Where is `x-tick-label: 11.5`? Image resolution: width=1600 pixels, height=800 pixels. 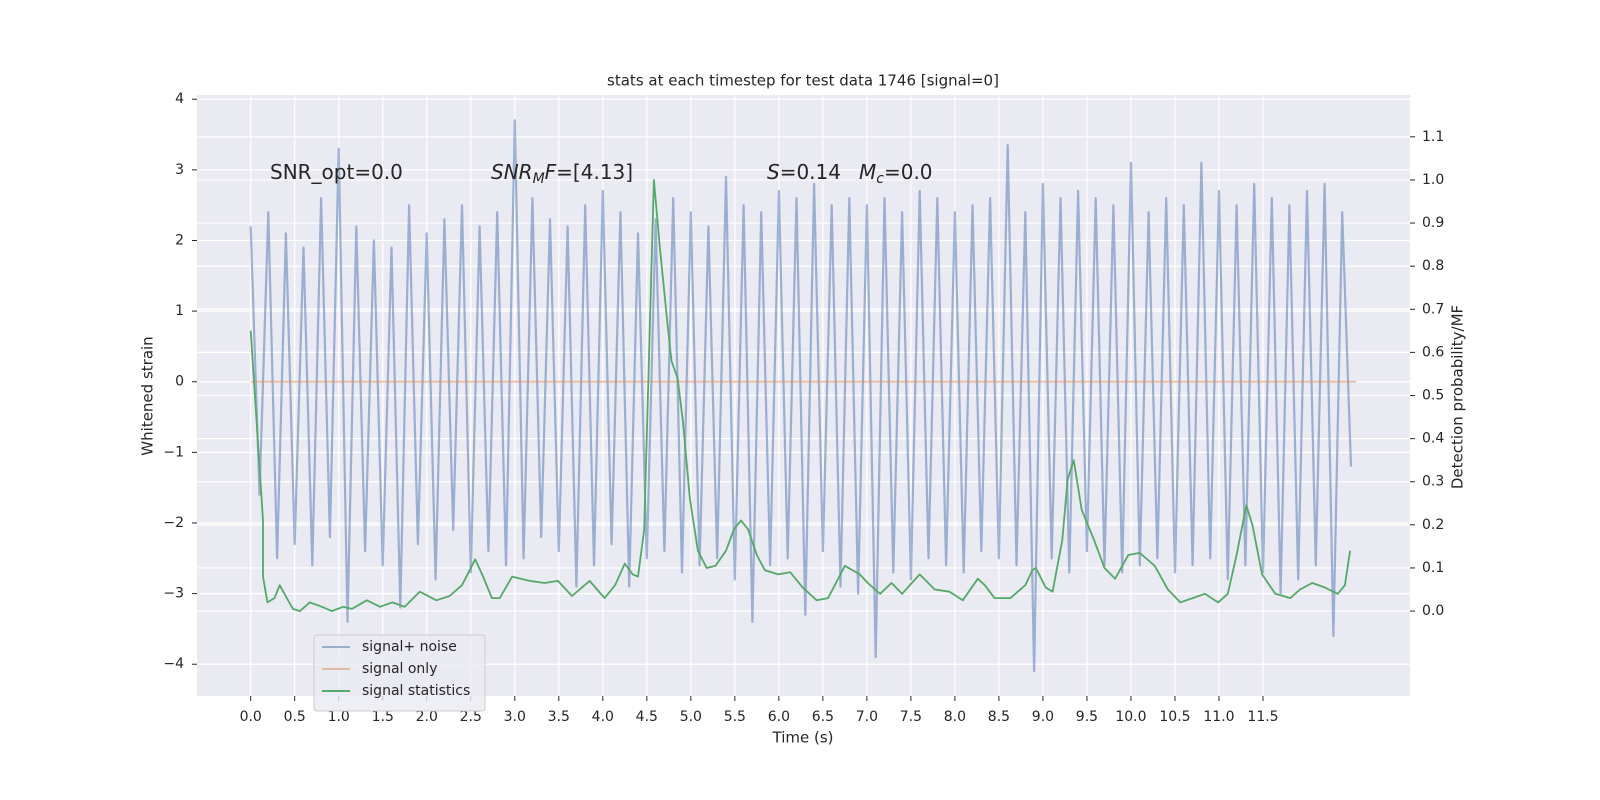
x-tick-label: 11.5 is located at coordinates (1262, 717).